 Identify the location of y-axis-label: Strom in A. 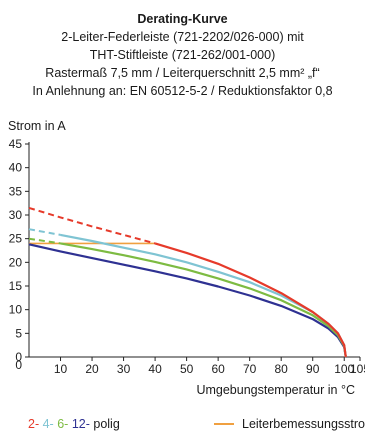
(37, 126).